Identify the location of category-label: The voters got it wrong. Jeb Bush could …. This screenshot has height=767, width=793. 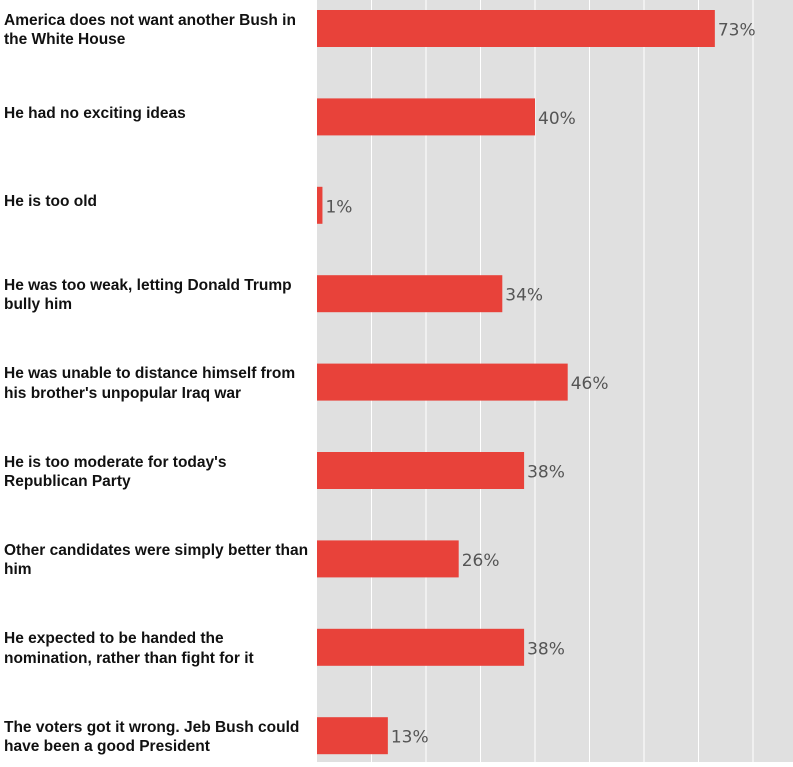
(152, 737).